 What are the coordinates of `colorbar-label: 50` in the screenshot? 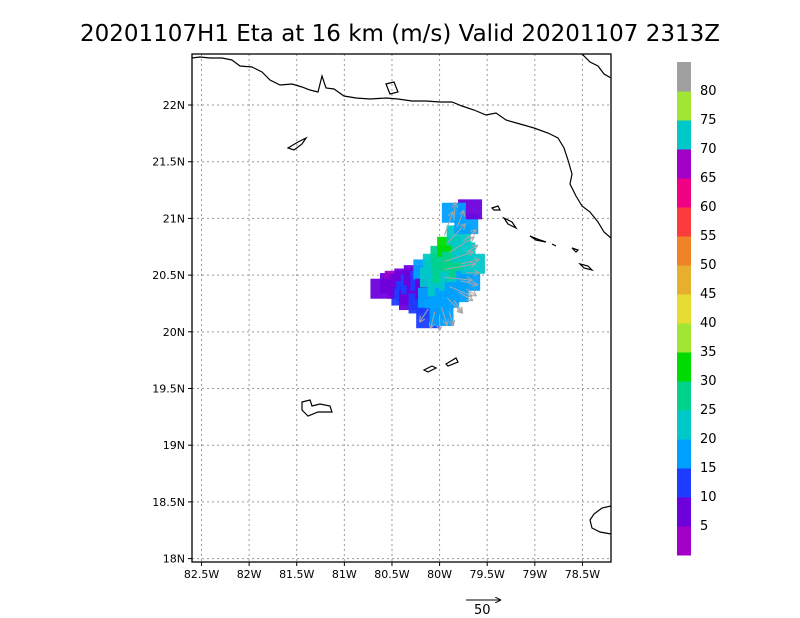 It's located at (708, 265).